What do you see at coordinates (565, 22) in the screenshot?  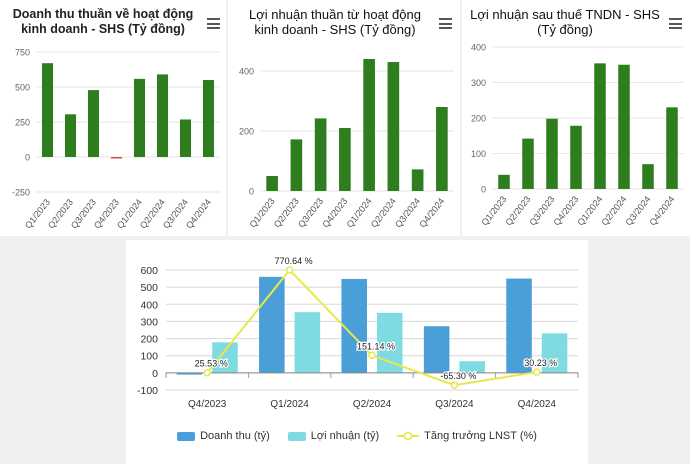 I see `chart-title: Lợi nhuận sau thuế TNDN - SHS (Tỷ đồng)` at bounding box center [565, 22].